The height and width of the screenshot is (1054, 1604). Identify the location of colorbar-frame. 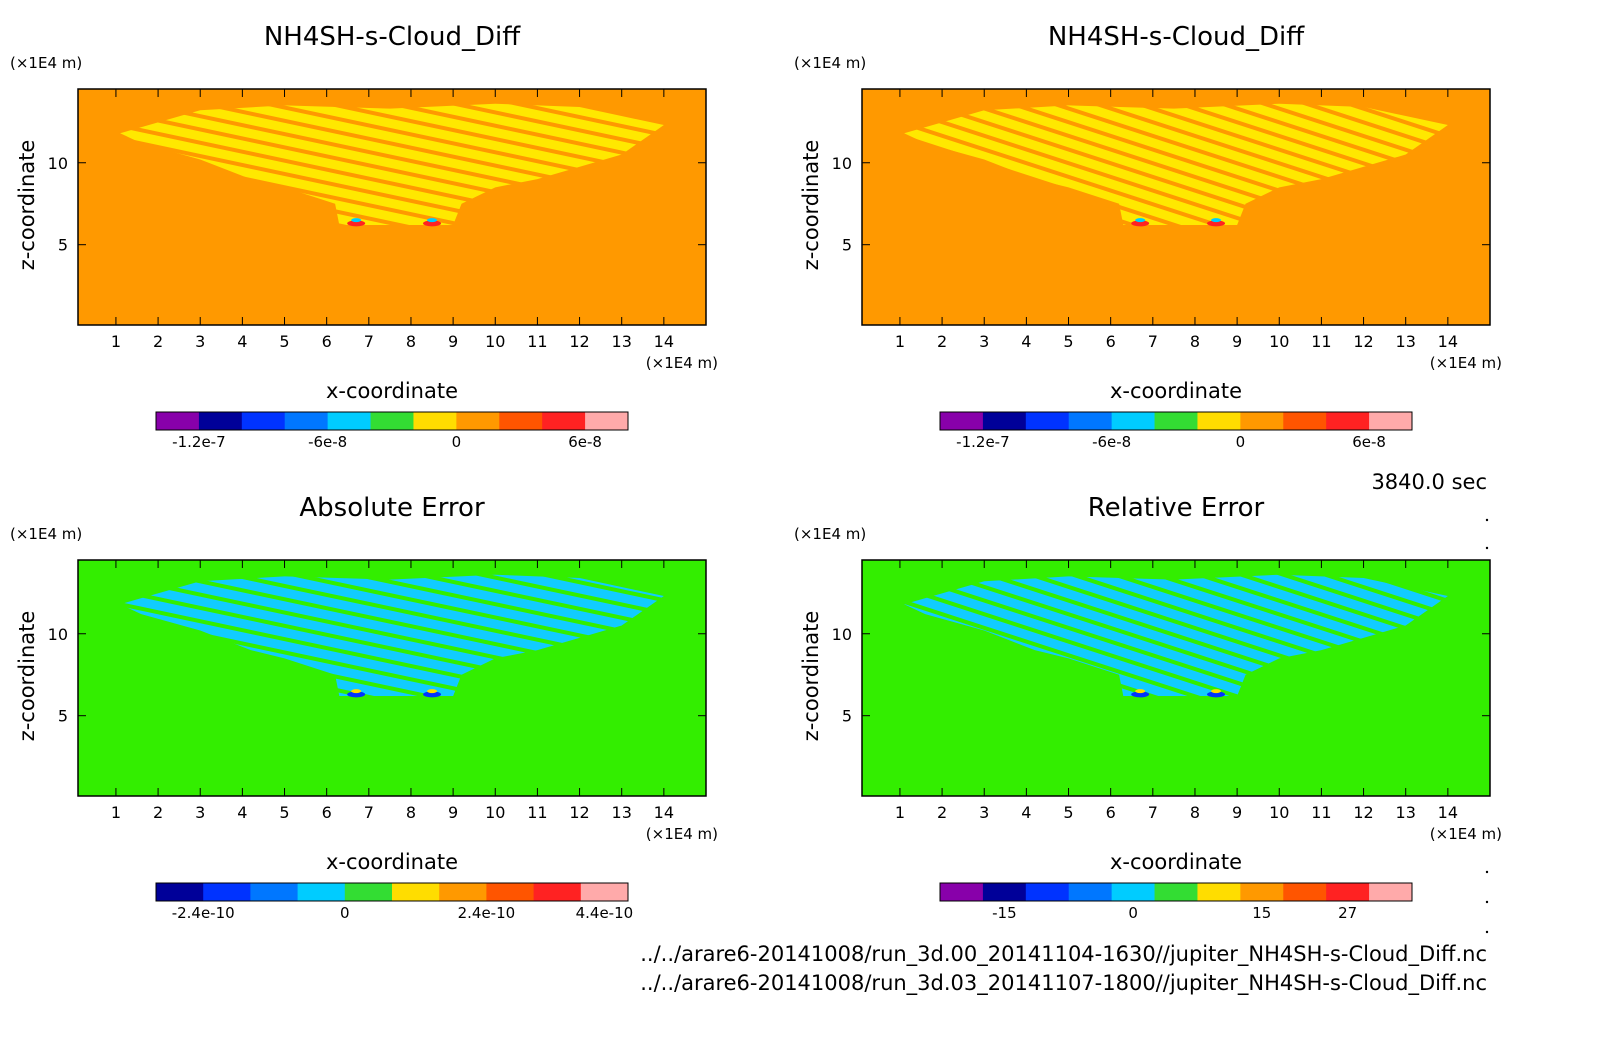
(392, 892).